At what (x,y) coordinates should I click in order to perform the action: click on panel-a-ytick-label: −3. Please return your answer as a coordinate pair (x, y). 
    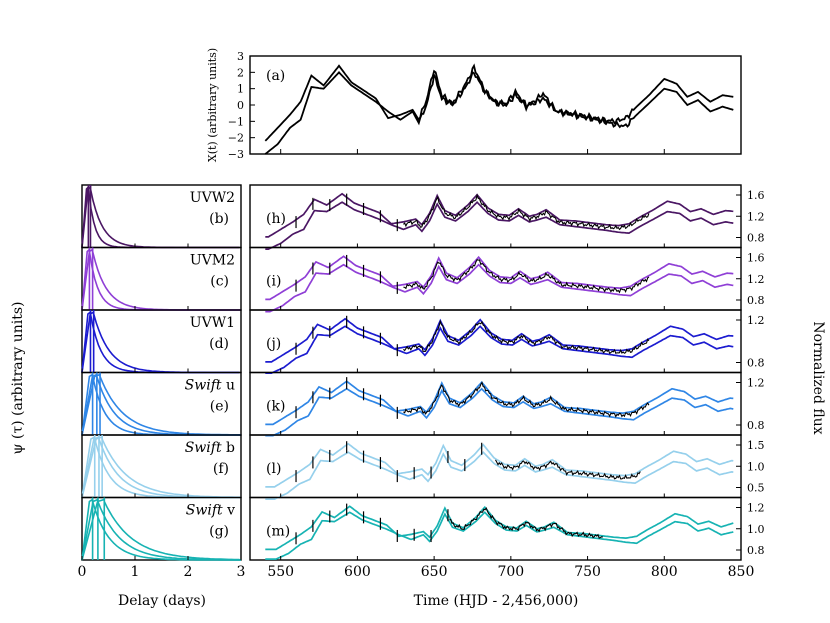
    Looking at the image, I should click on (236, 154).